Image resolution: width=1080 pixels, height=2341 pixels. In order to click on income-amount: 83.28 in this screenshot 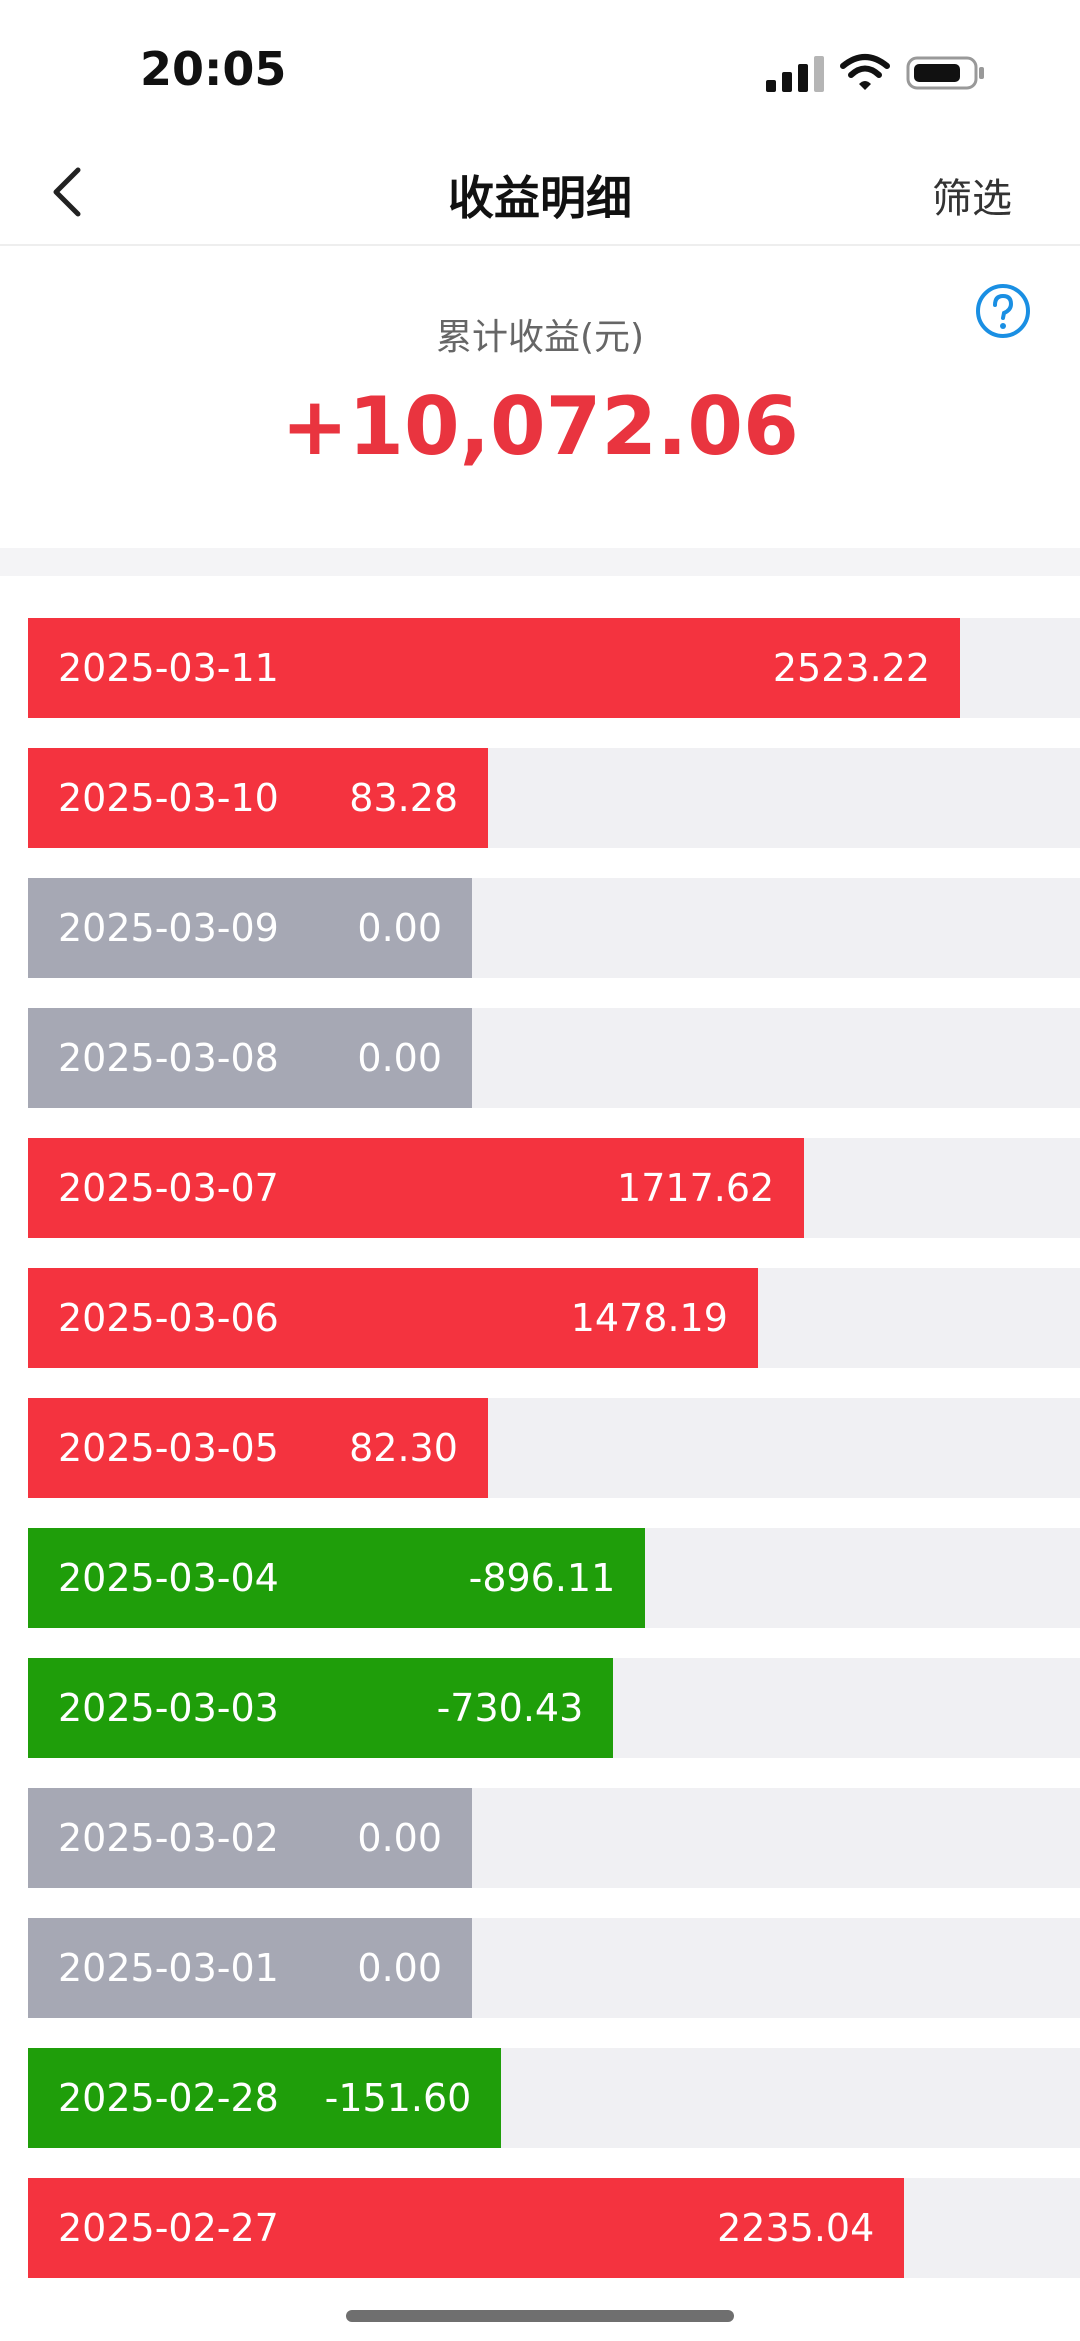, I will do `click(404, 798)`.